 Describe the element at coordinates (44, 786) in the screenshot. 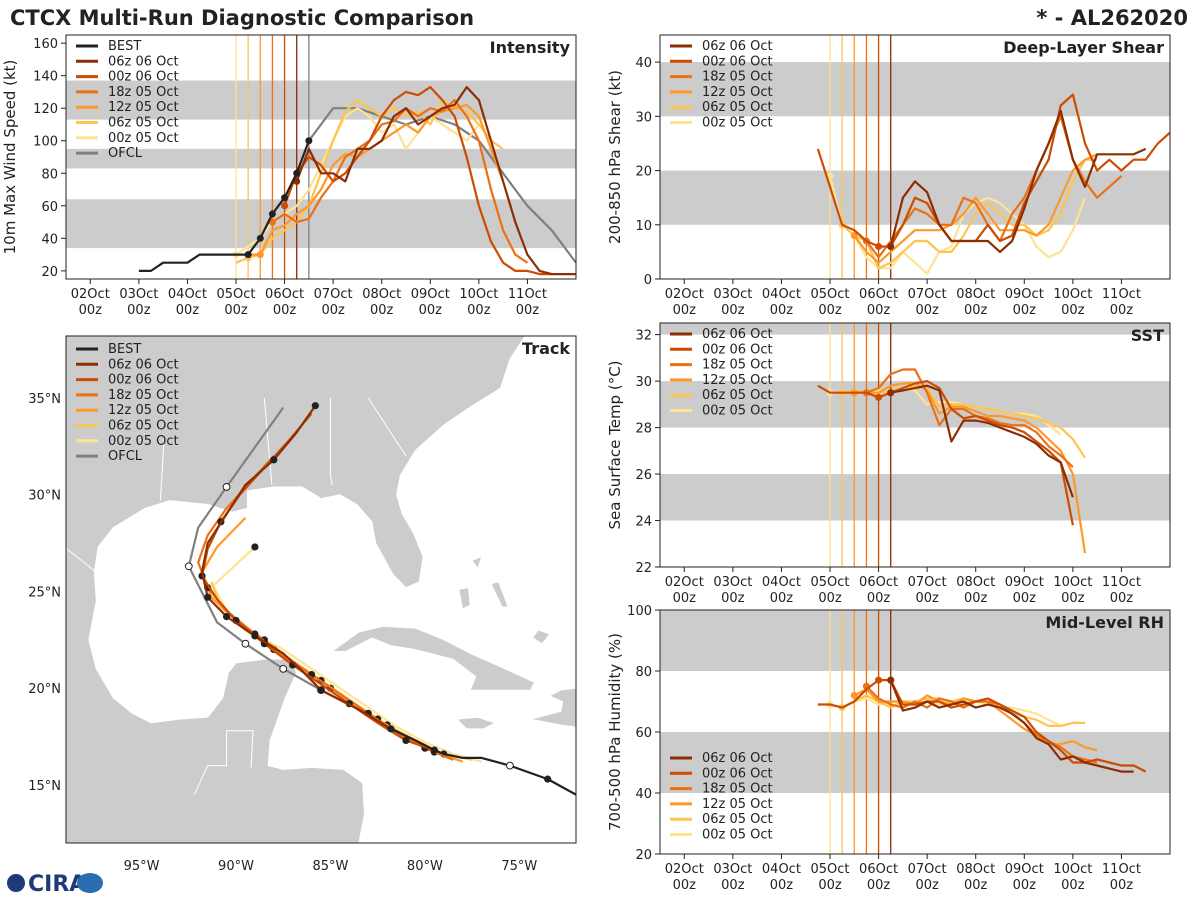

I see `lat-tick-label: 15°N` at that location.